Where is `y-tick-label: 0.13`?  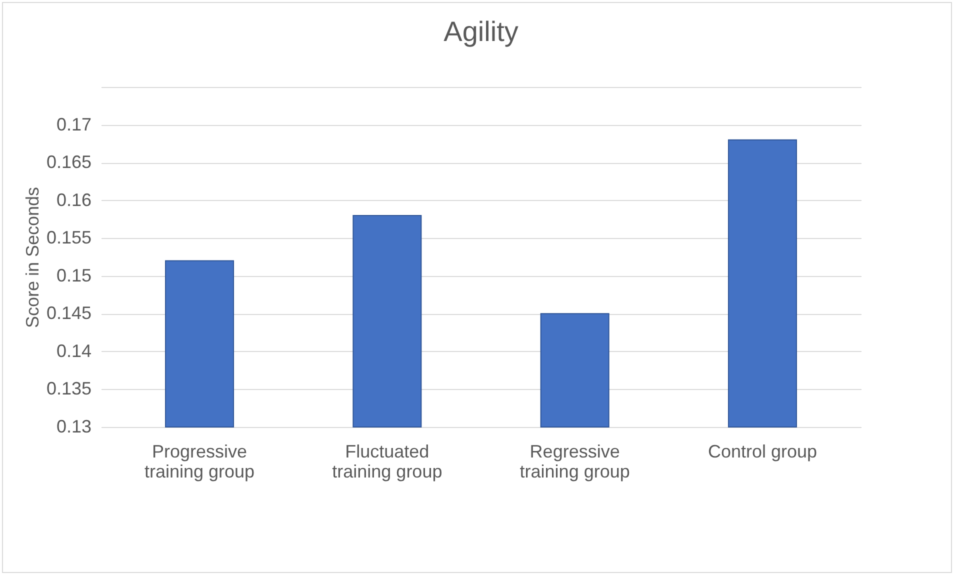 y-tick-label: 0.13 is located at coordinates (74, 426).